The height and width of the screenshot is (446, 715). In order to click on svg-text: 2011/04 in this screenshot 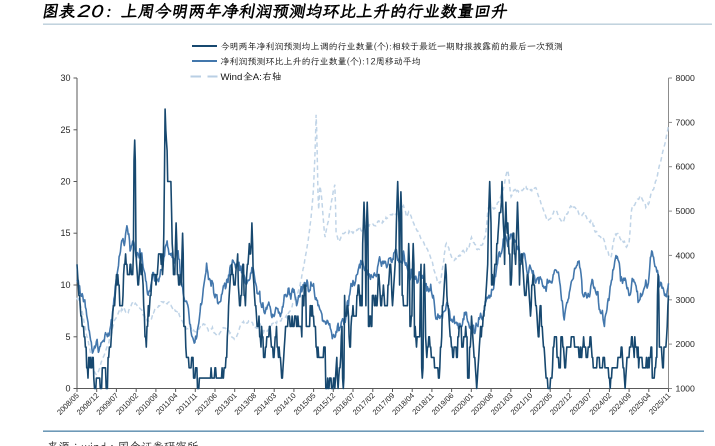, I will do `click(166, 403)`.